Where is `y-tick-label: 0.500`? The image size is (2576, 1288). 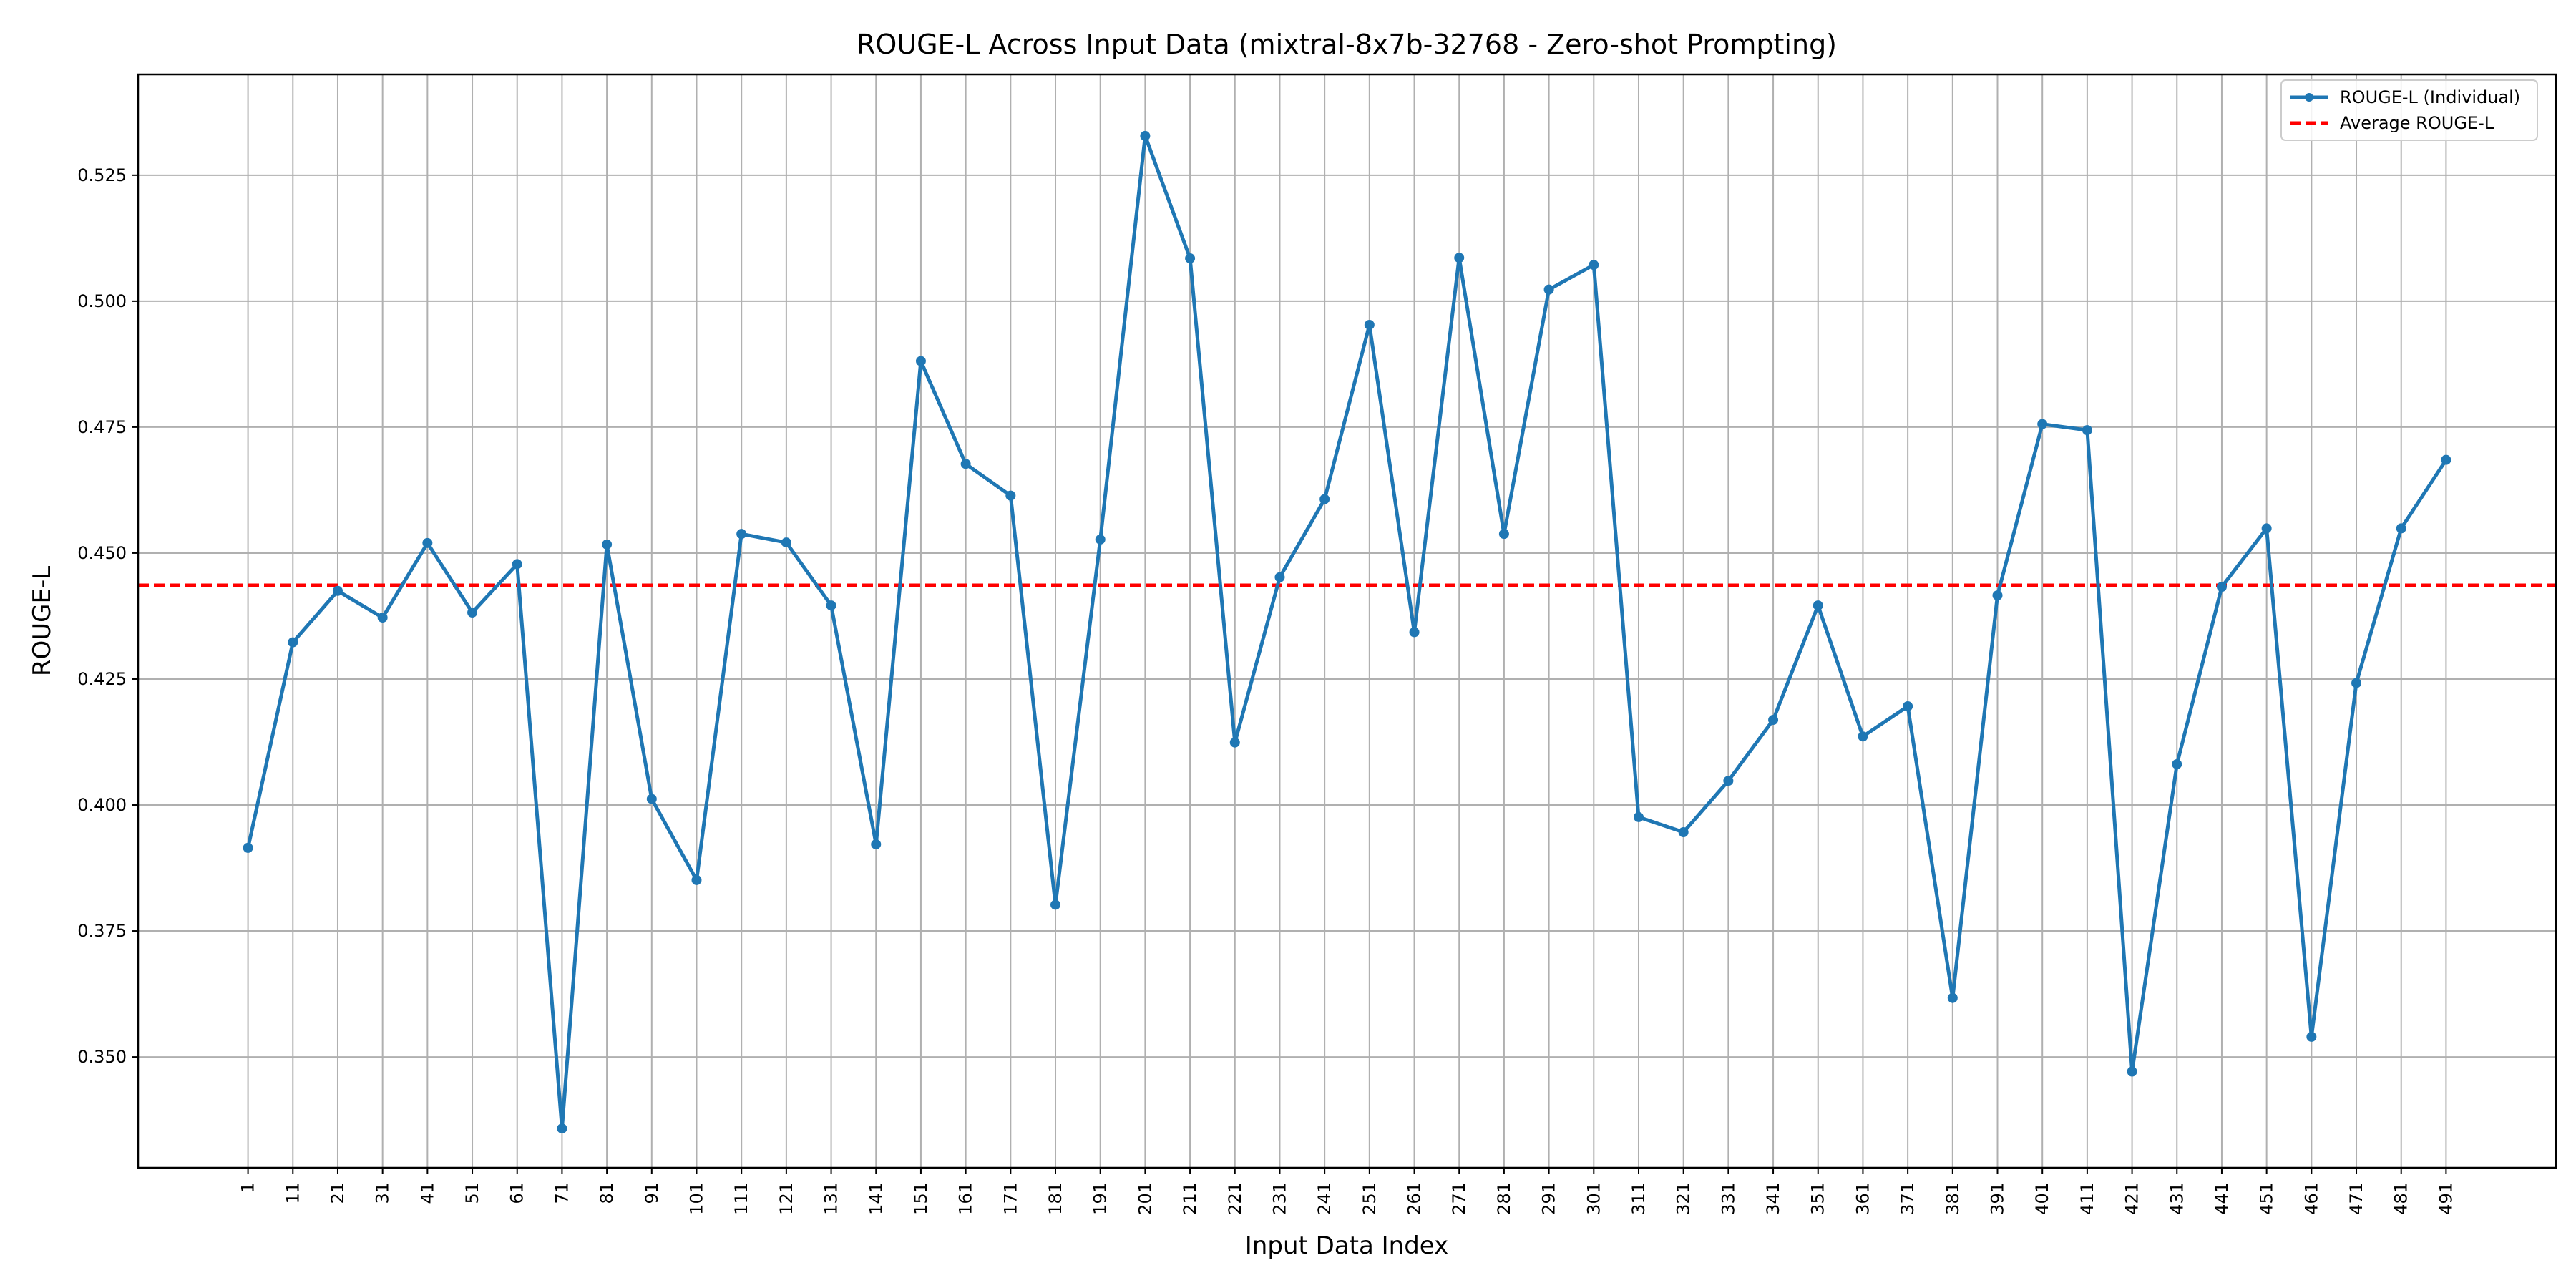
y-tick-label: 0.500 is located at coordinates (102, 301).